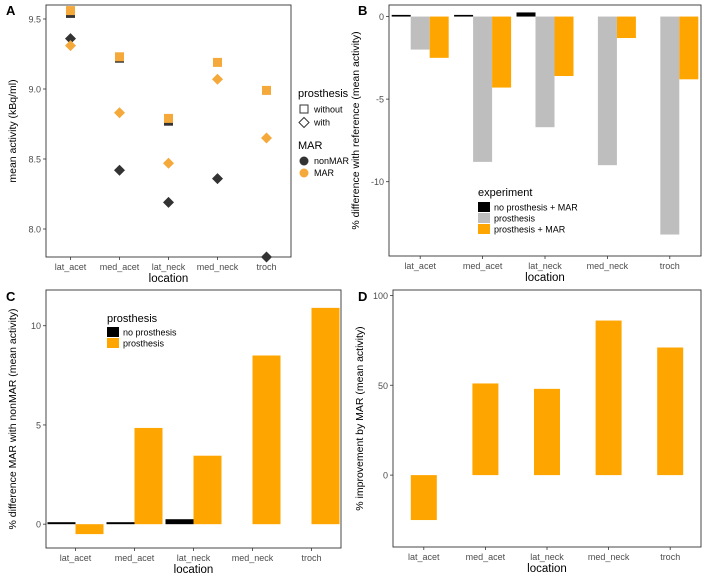 This screenshot has height=578, width=708. I want to click on y-tick-label: 9.0, so click(34, 90).